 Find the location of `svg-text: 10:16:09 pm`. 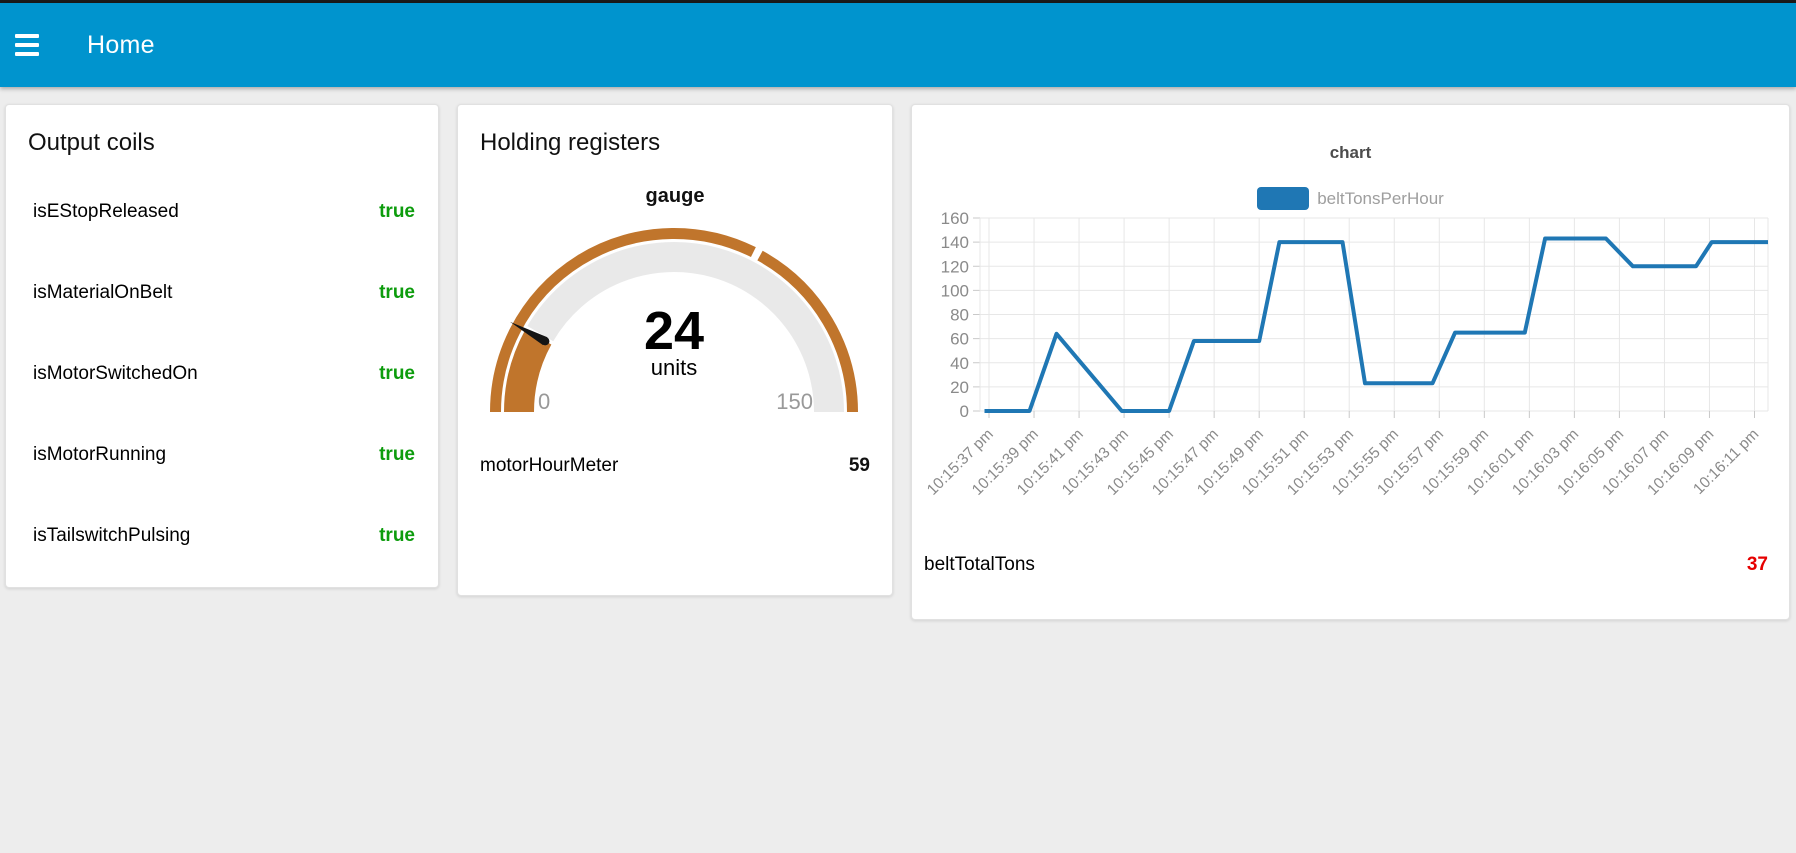

svg-text: 10:16:09 pm is located at coordinates (1680, 462).